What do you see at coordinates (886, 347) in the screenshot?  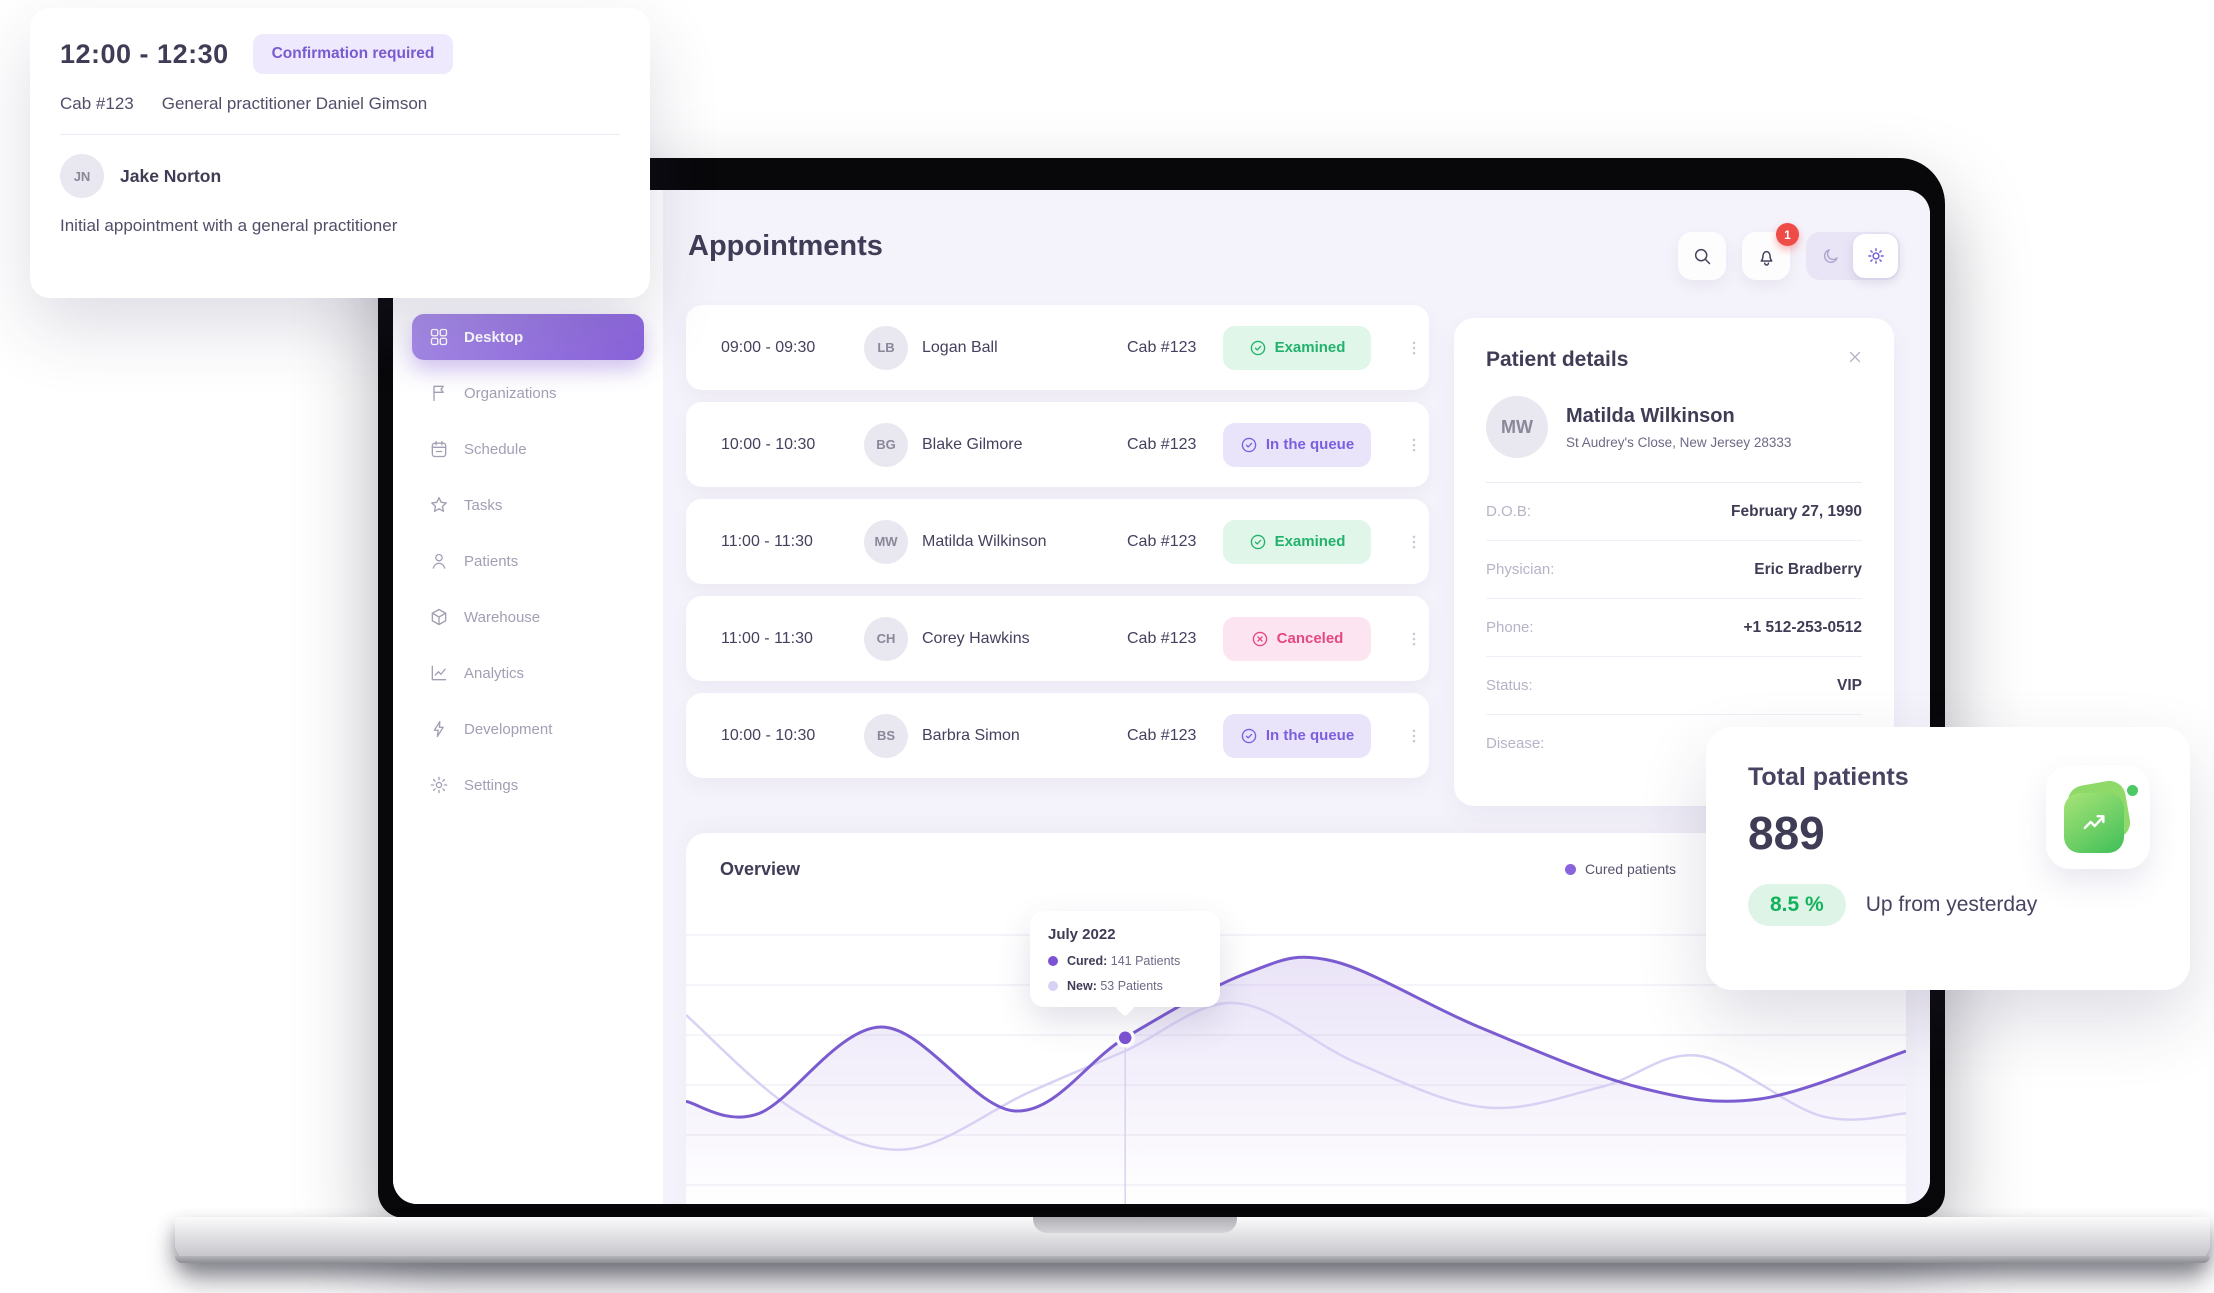 I see `avatar: LB` at bounding box center [886, 347].